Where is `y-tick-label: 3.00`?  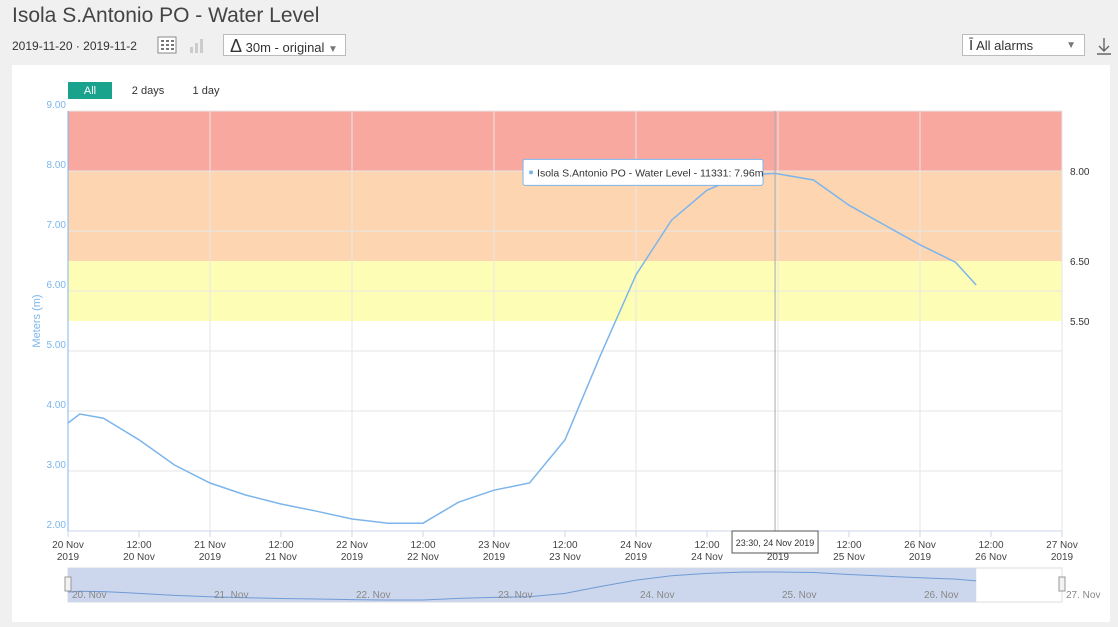 y-tick-label: 3.00 is located at coordinates (57, 465).